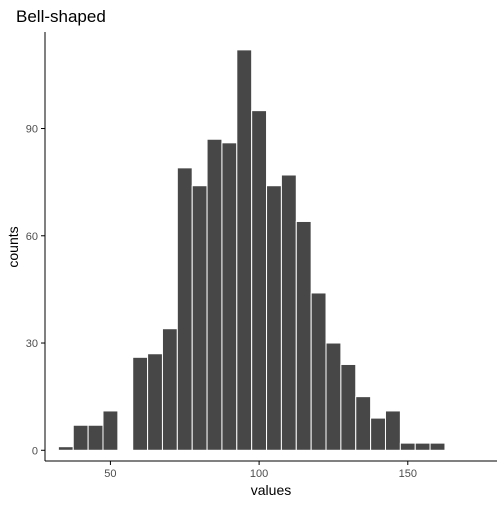 Image resolution: width=504 pixels, height=509 pixels. Describe the element at coordinates (32, 344) in the screenshot. I see `y-tick-label: 30` at that location.